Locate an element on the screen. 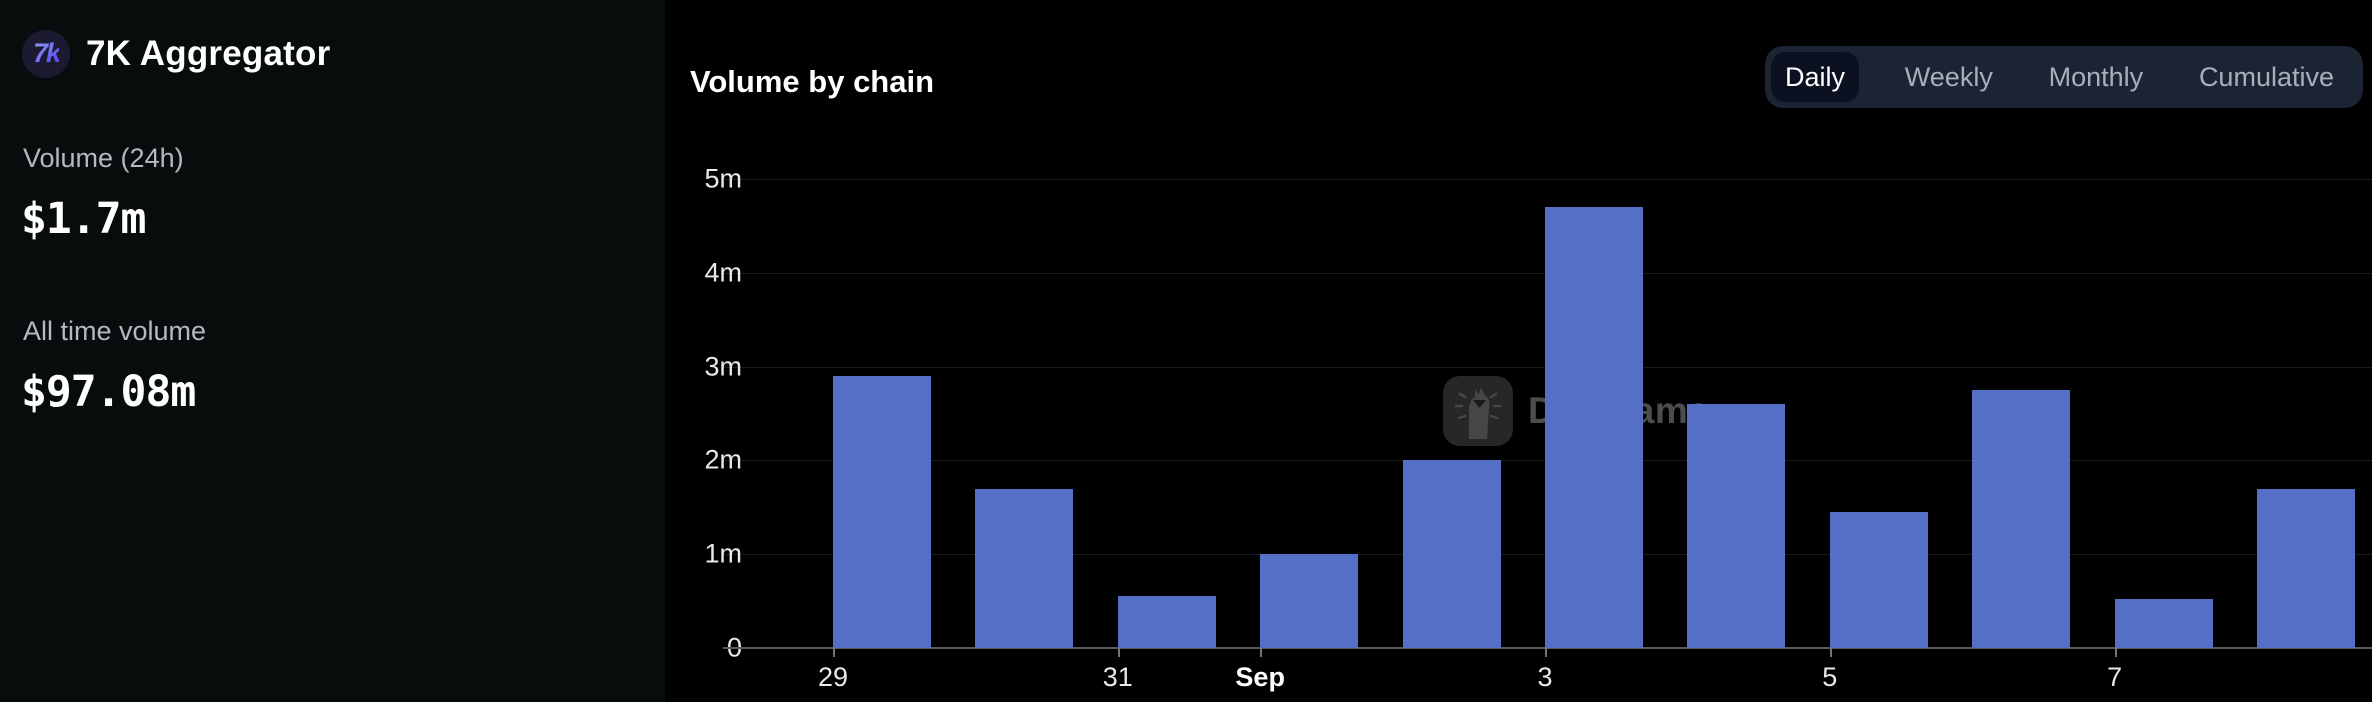 This screenshot has width=2372, height=702. all-time-volume-label: All time volume is located at coordinates (115, 331).